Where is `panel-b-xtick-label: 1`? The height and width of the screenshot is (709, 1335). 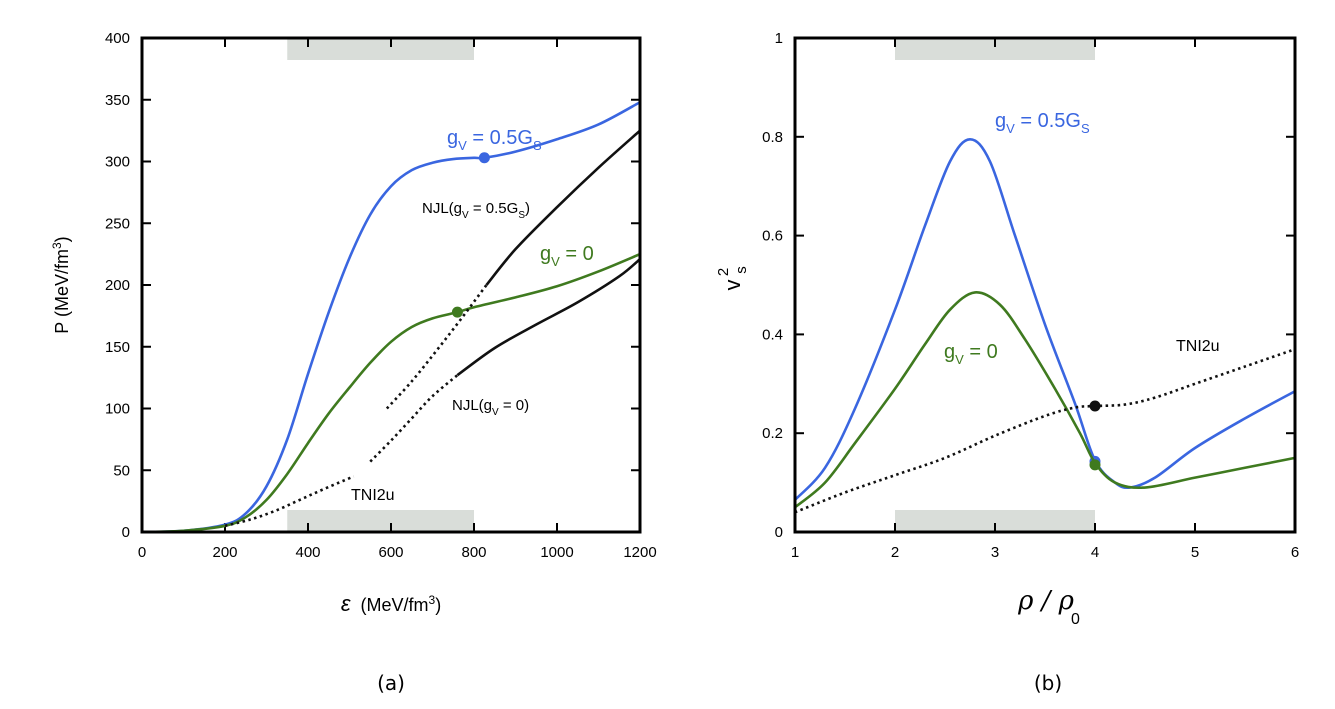
panel-b-xtick-label: 1 is located at coordinates (795, 552).